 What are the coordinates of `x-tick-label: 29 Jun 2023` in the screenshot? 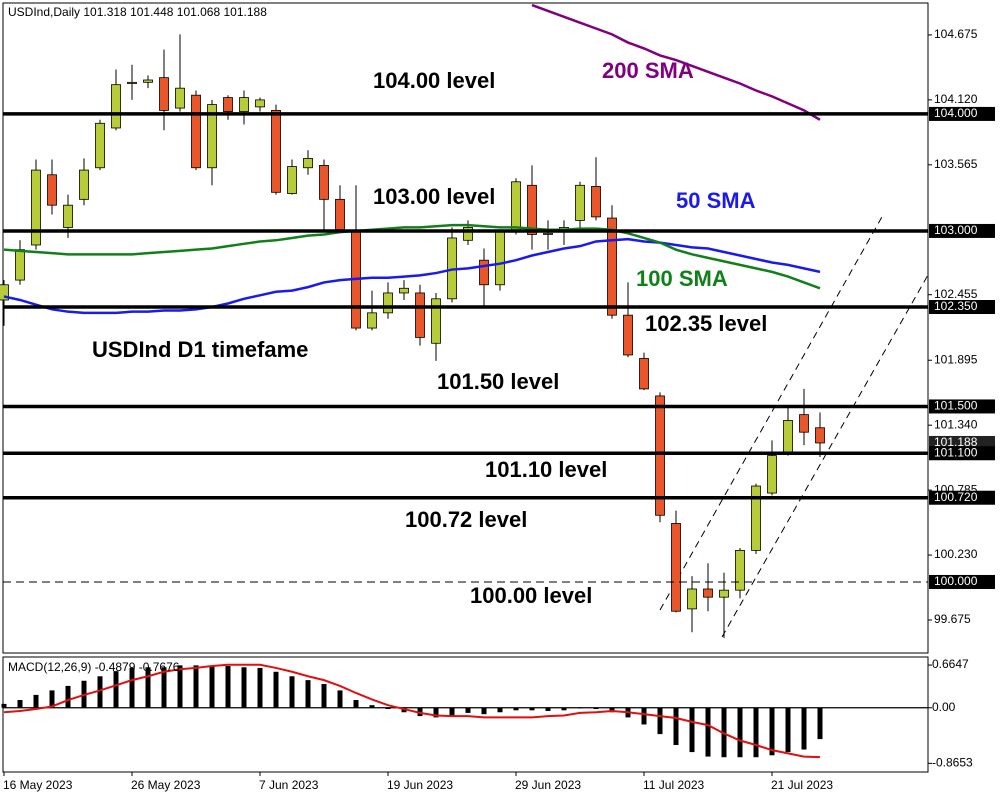 It's located at (548, 785).